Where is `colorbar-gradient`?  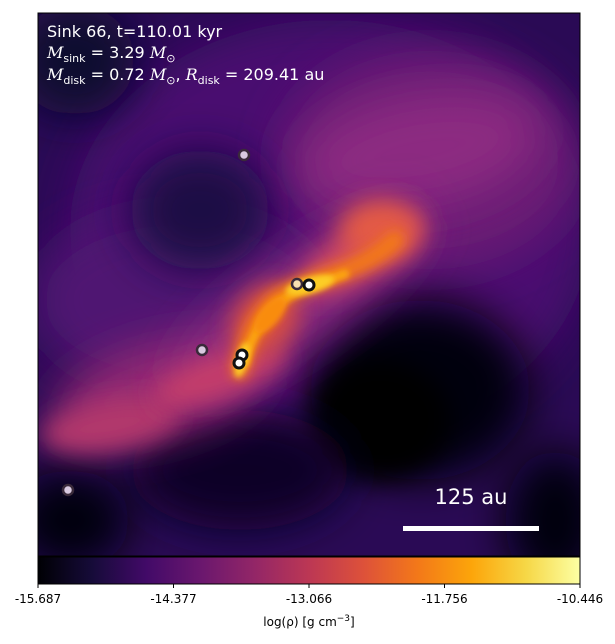 colorbar-gradient is located at coordinates (309, 570).